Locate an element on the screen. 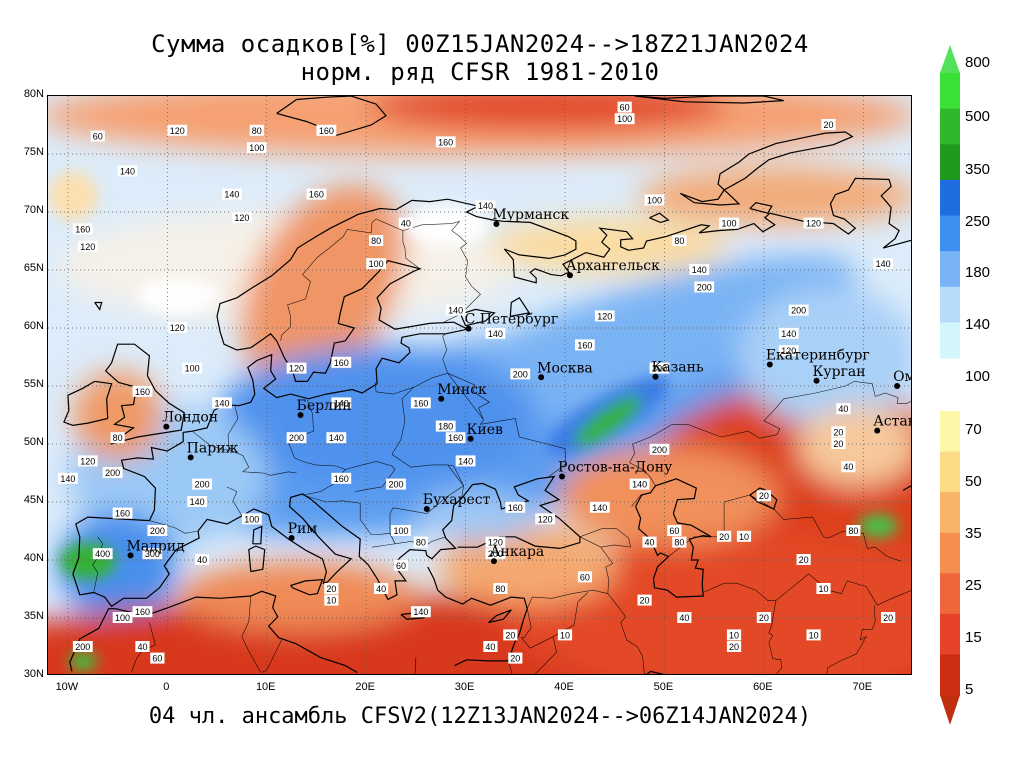 The height and width of the screenshot is (768, 1024). contour-value-label: 120 is located at coordinates (604, 316).